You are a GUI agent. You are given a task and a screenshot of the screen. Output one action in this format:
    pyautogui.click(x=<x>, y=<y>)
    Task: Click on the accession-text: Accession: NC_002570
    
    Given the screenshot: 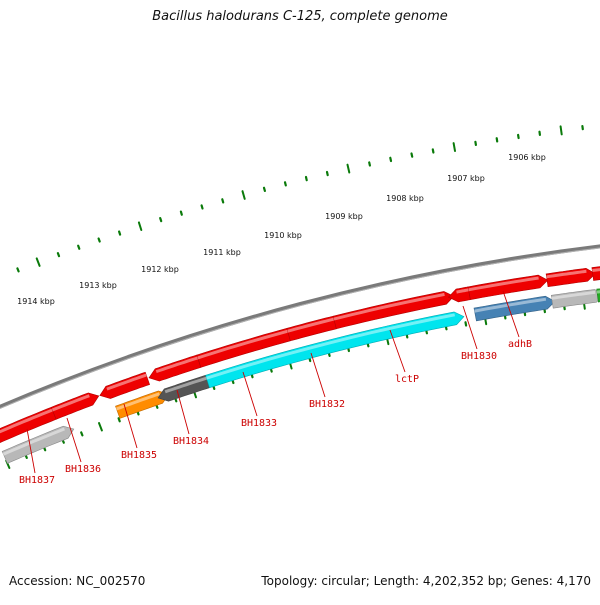 What is the action you would take?
    pyautogui.click(x=77, y=581)
    